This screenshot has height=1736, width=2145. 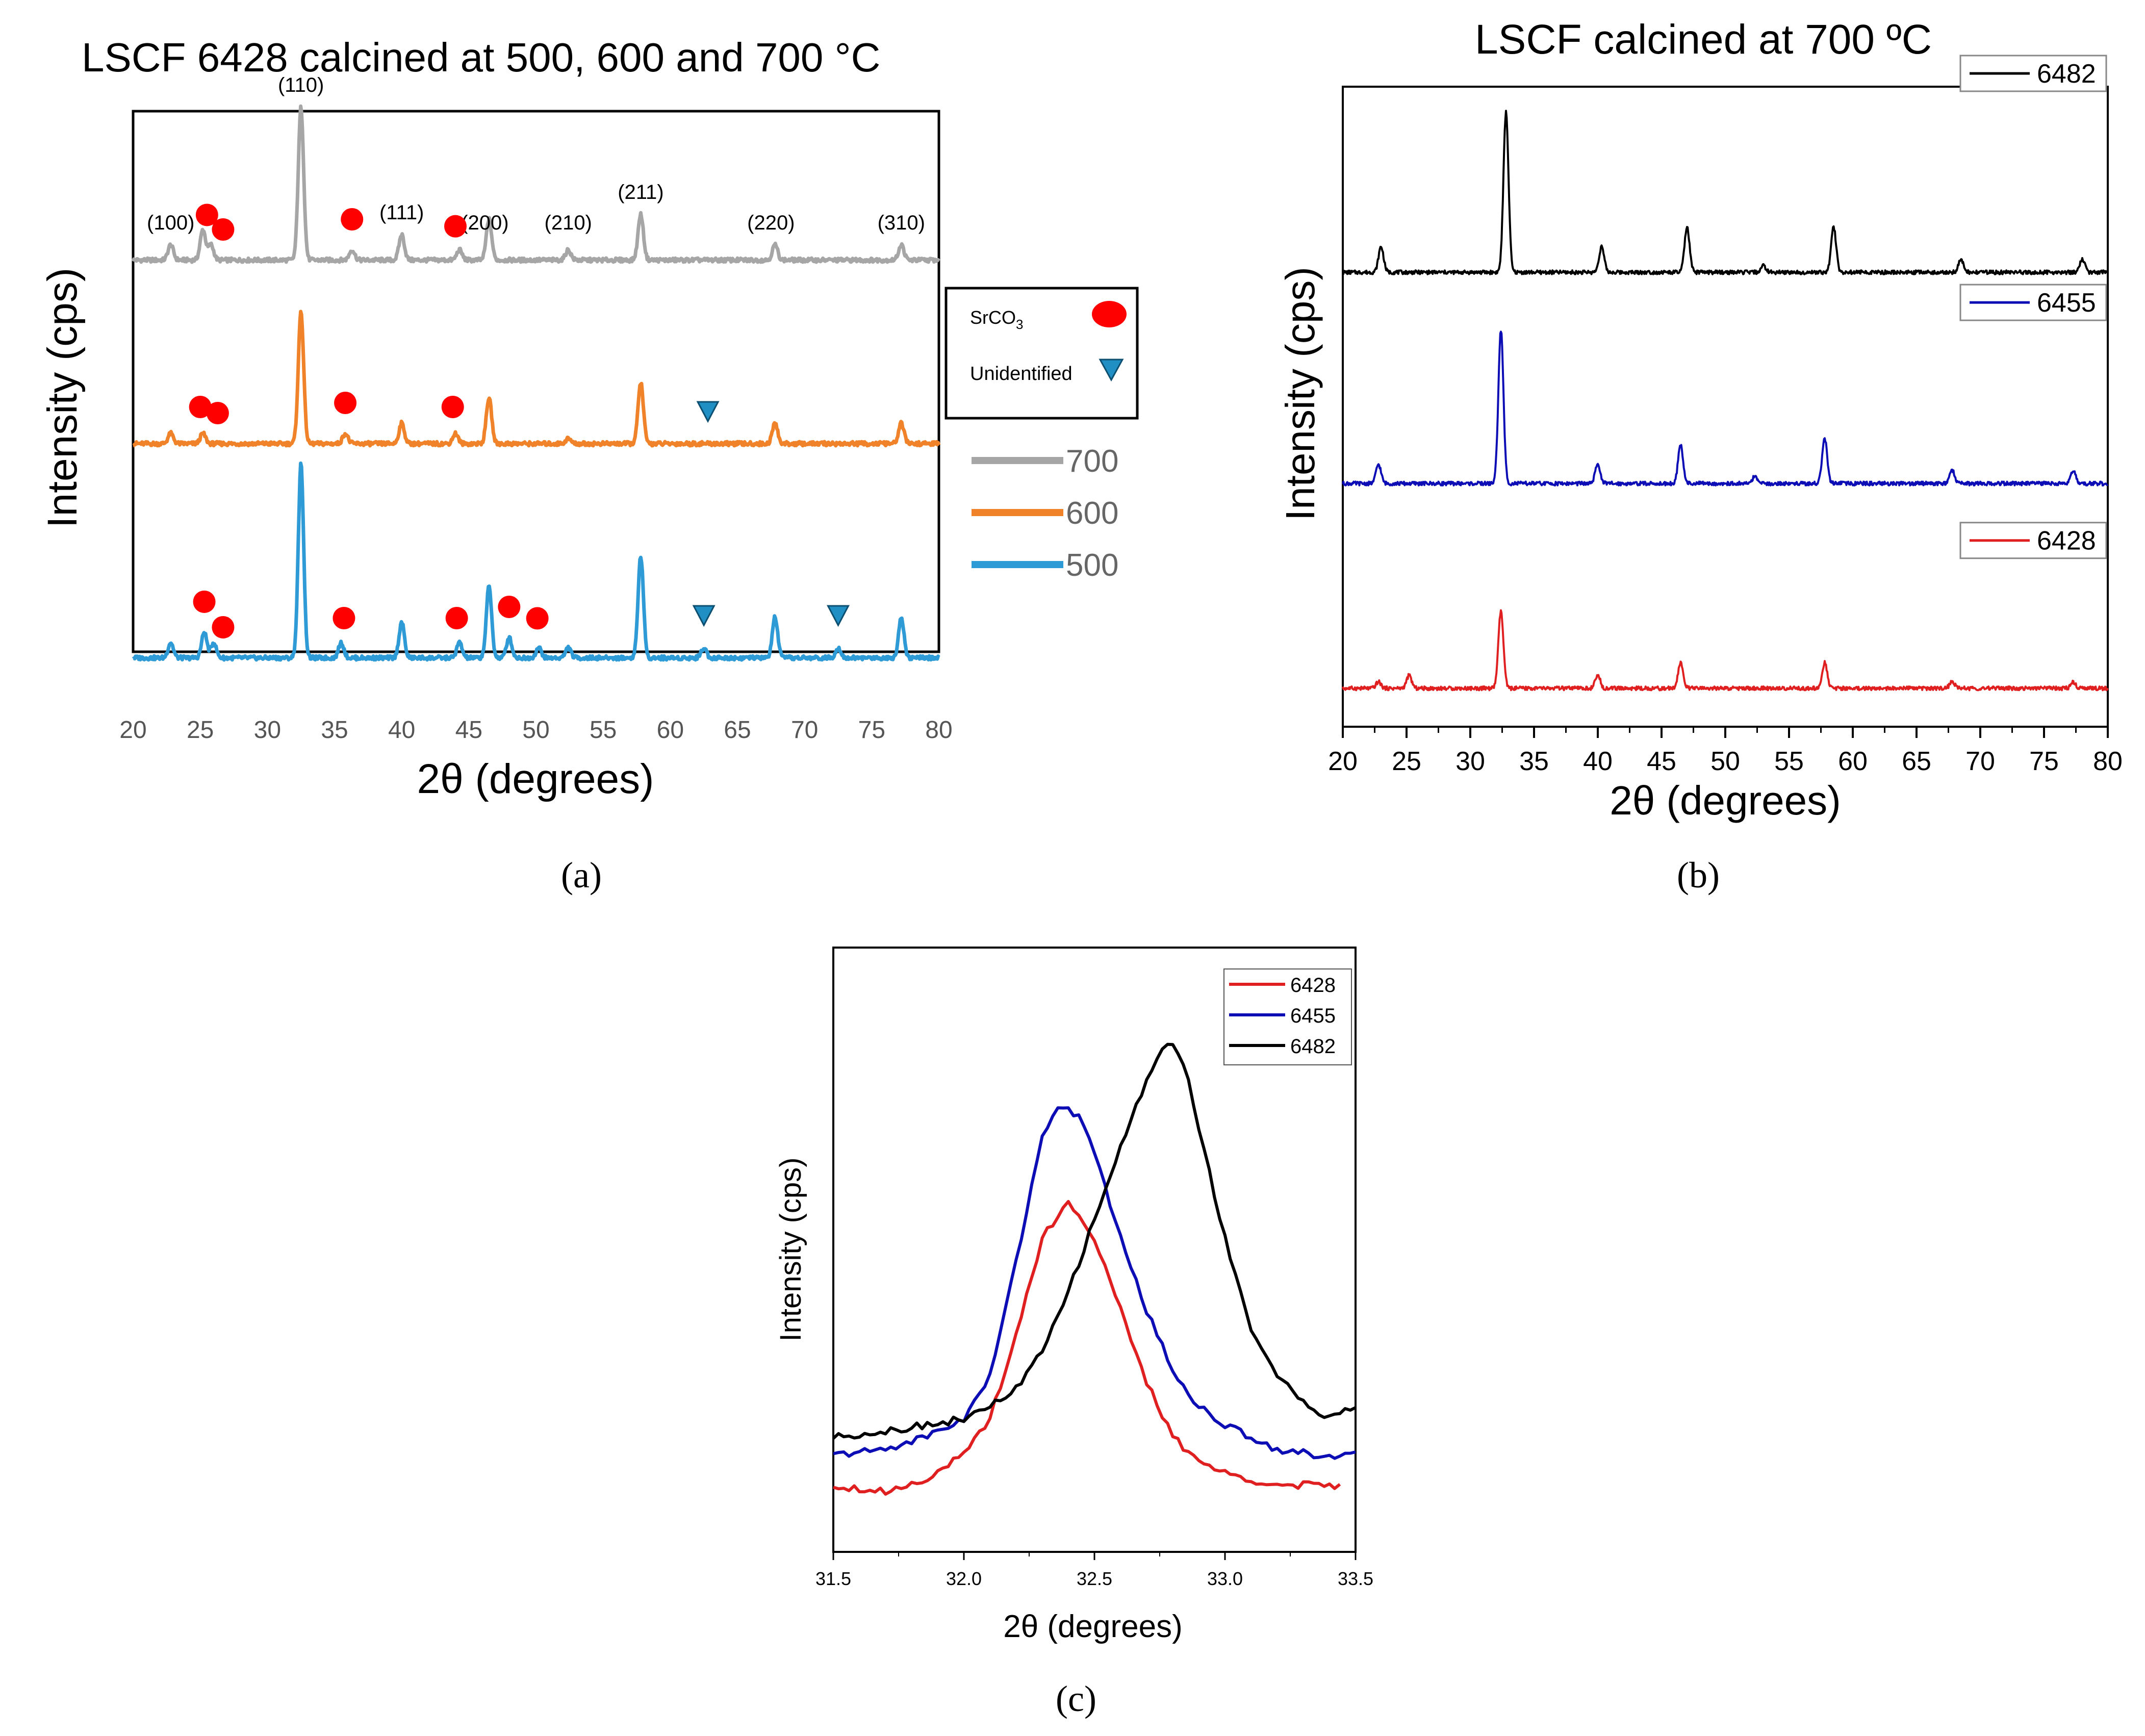 What do you see at coordinates (484, 223) in the screenshot?
I see `hkl-label: (200)` at bounding box center [484, 223].